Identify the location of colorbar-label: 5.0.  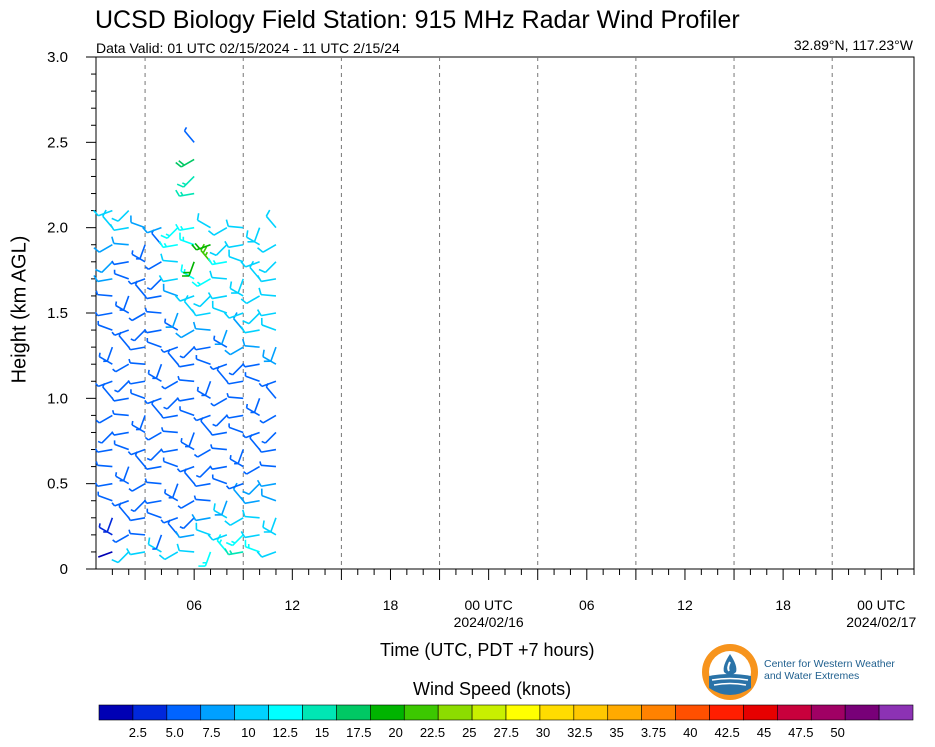
(175, 732).